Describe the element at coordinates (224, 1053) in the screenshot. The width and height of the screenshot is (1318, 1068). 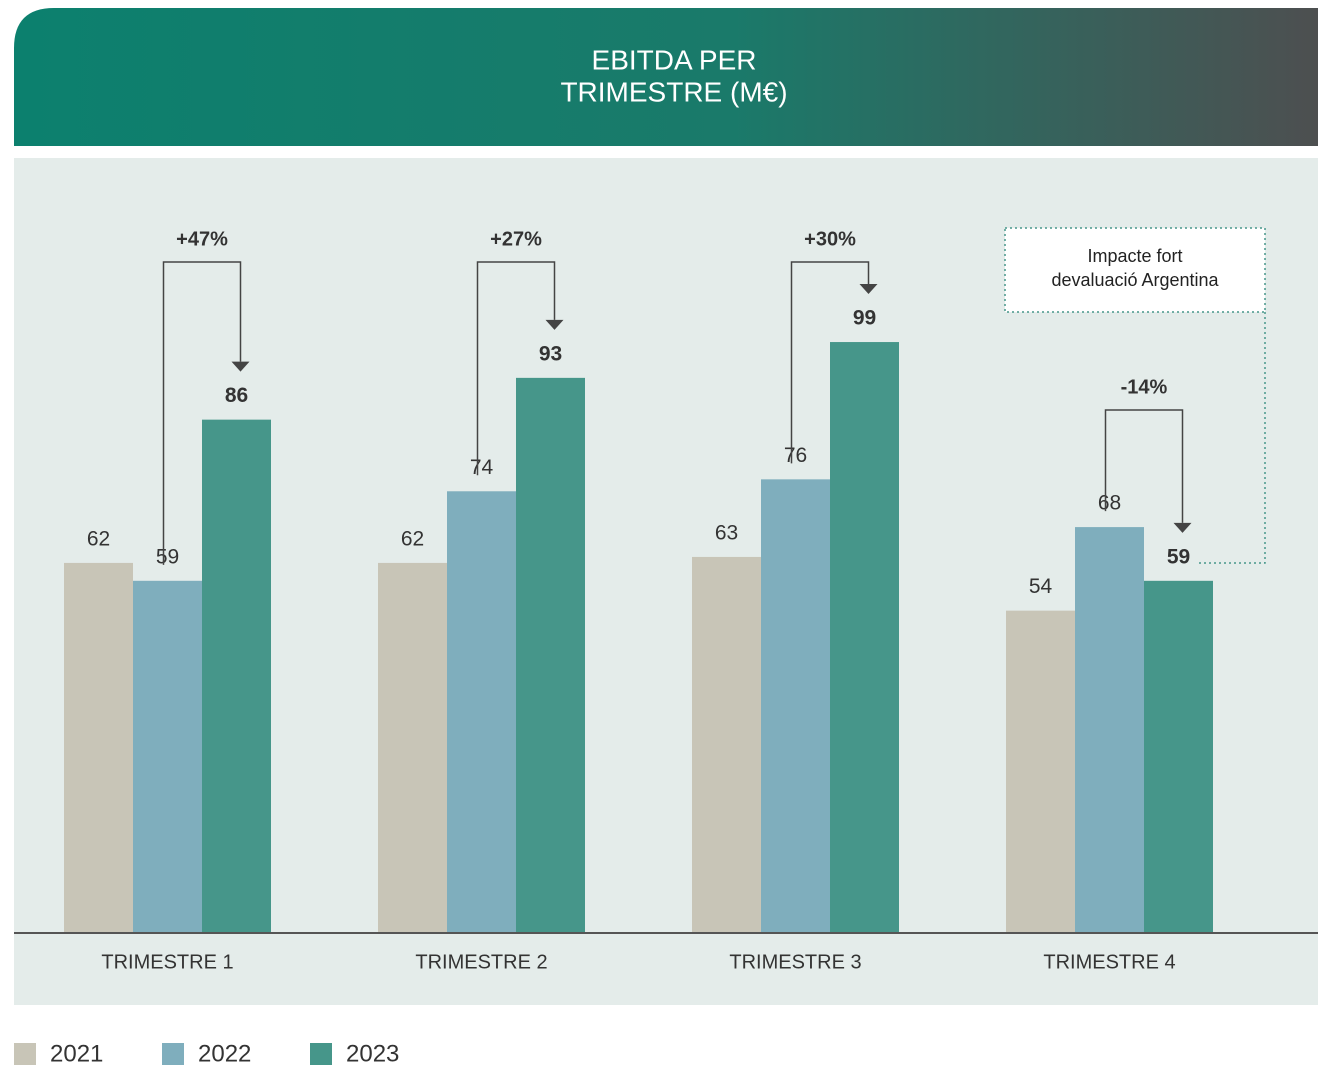
I see `legend-label: 2022` at that location.